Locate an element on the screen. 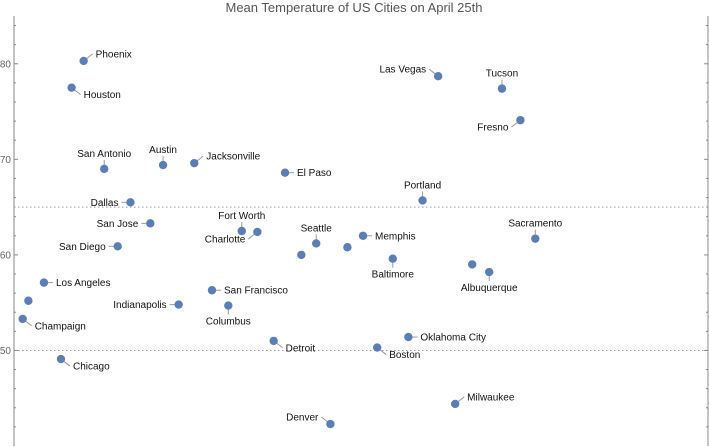 The width and height of the screenshot is (709, 447). point-label: Denver is located at coordinates (302, 418).